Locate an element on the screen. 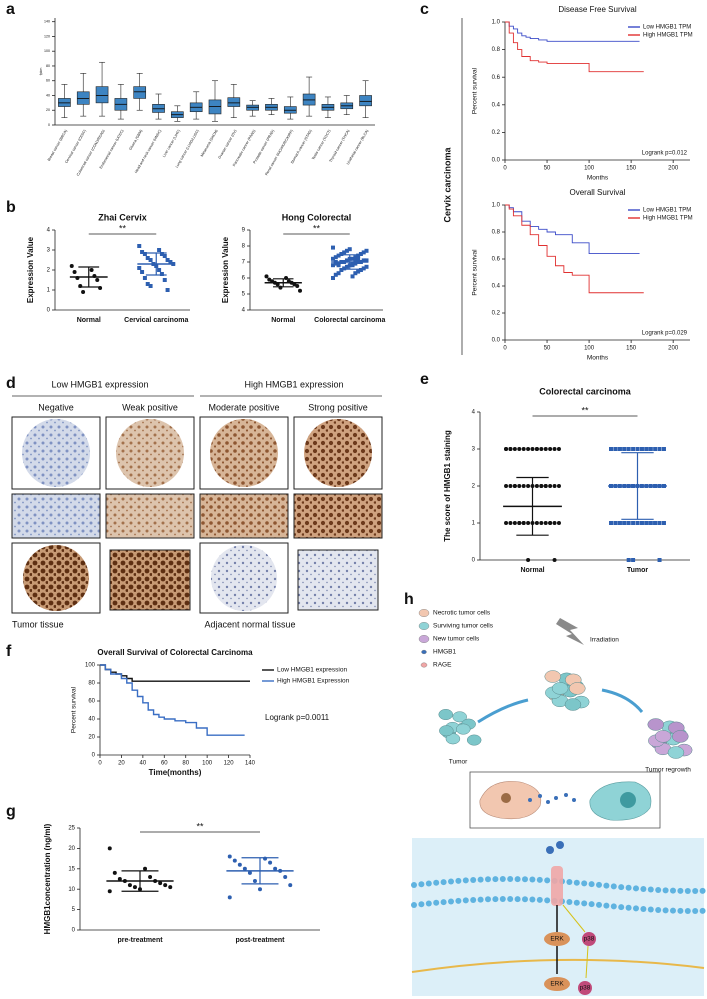  y-tick-label: 40 is located at coordinates (48, 95).